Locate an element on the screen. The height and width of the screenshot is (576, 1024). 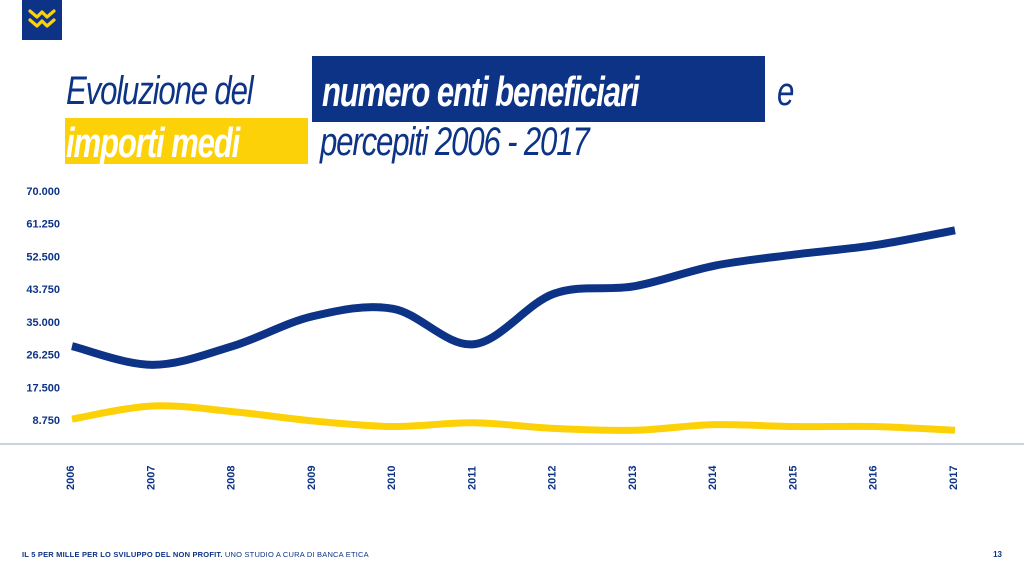
title-highlight-blue-text: numero enti beneficiari is located at coordinates (481, 91).